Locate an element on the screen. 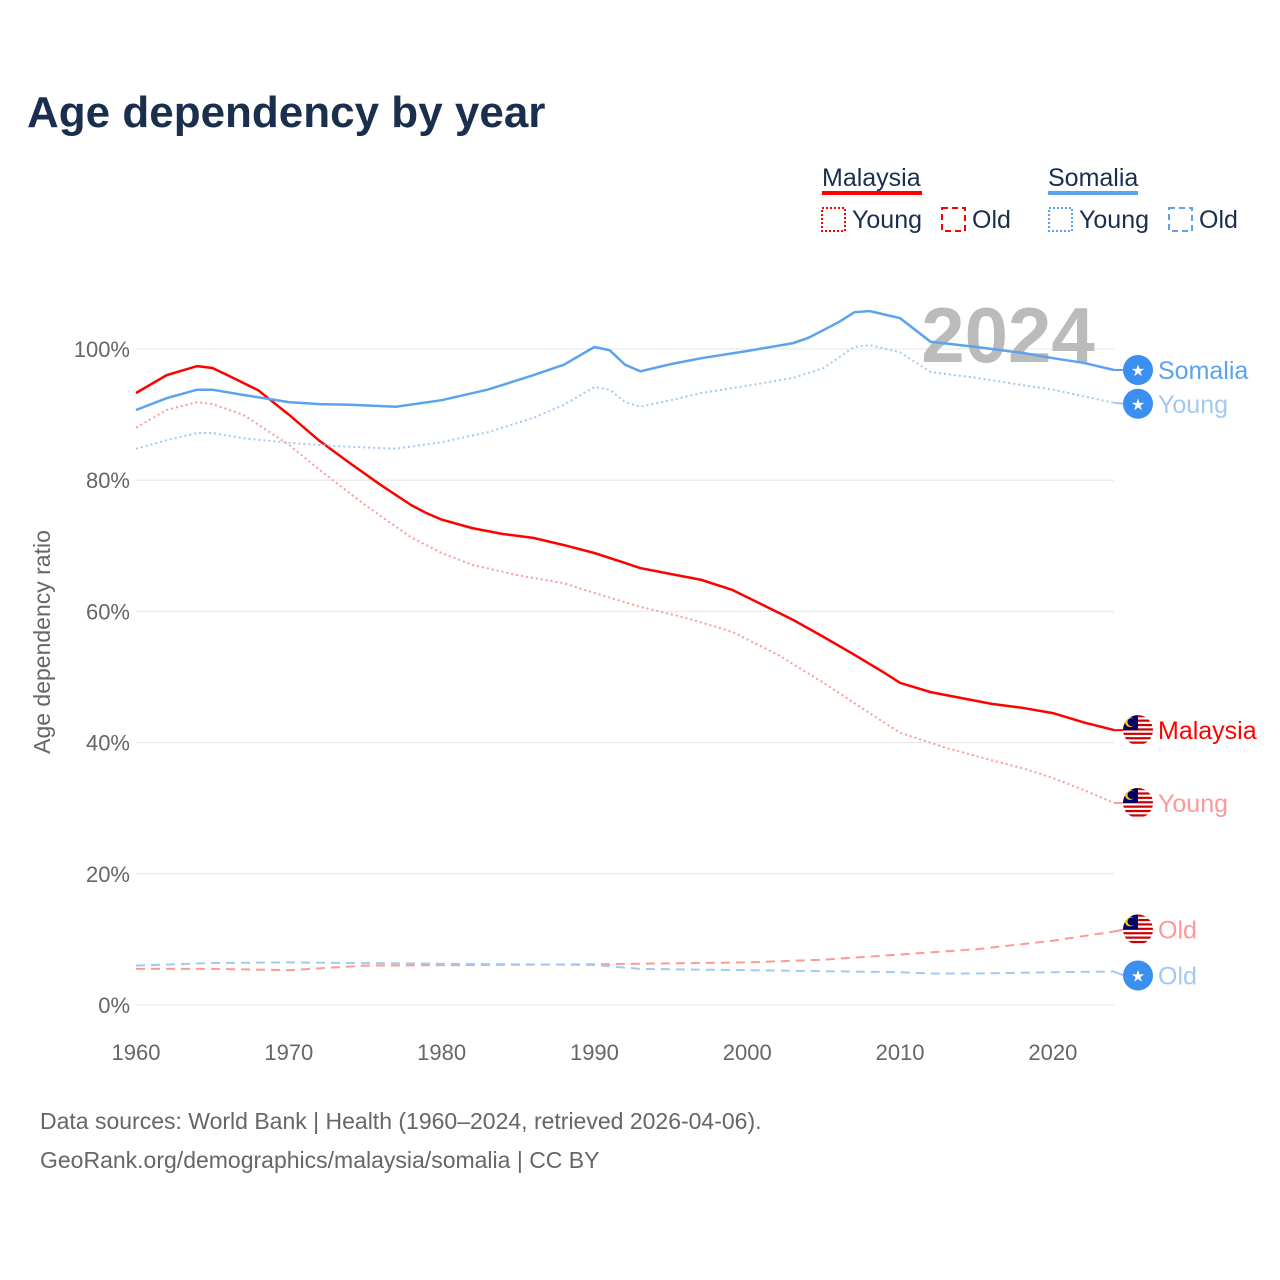 This screenshot has width=1280, height=1280. series-line-somalia-young is located at coordinates (625, 397).